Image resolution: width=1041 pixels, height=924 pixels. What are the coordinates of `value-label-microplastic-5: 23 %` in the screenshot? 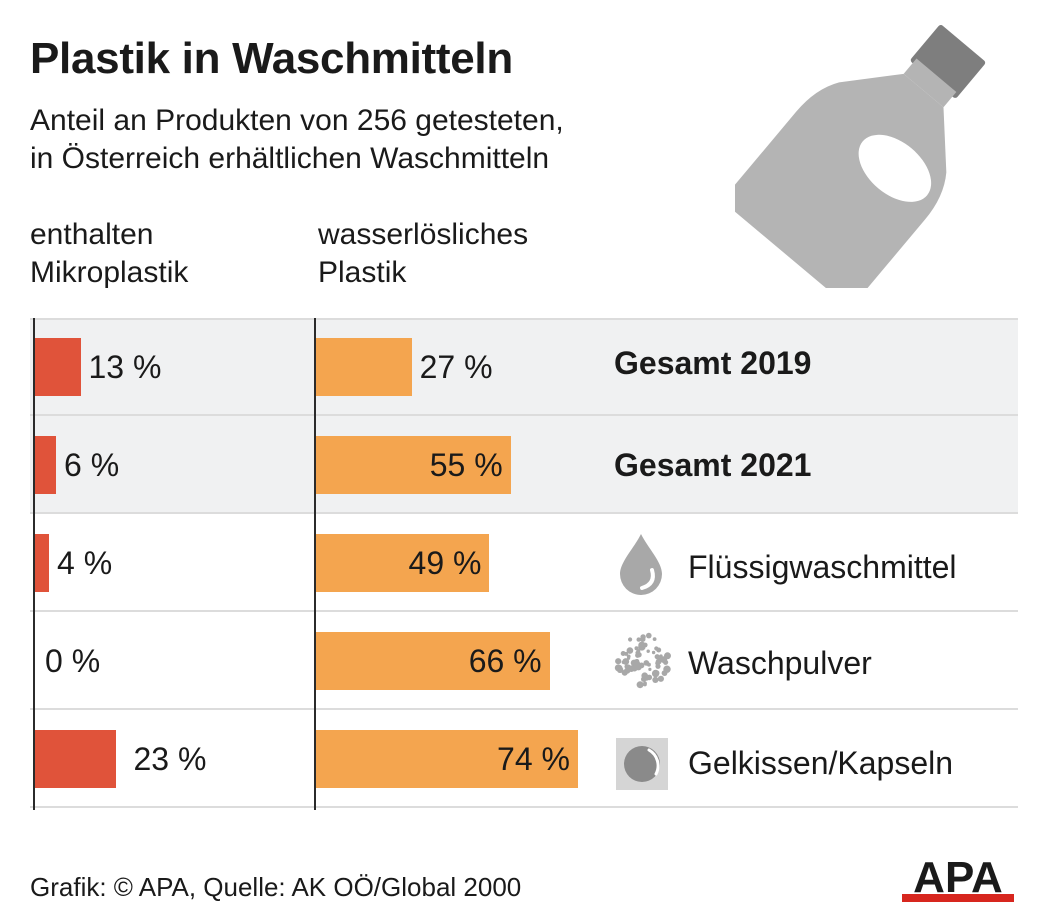 It's located at (170, 759).